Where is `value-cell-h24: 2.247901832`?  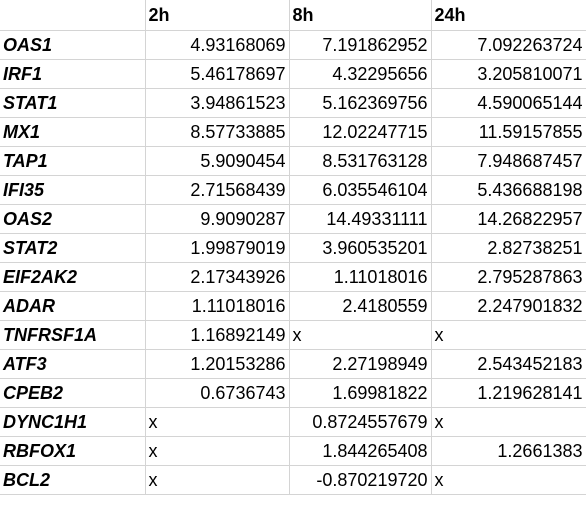 value-cell-h24: 2.247901832 is located at coordinates (508, 306).